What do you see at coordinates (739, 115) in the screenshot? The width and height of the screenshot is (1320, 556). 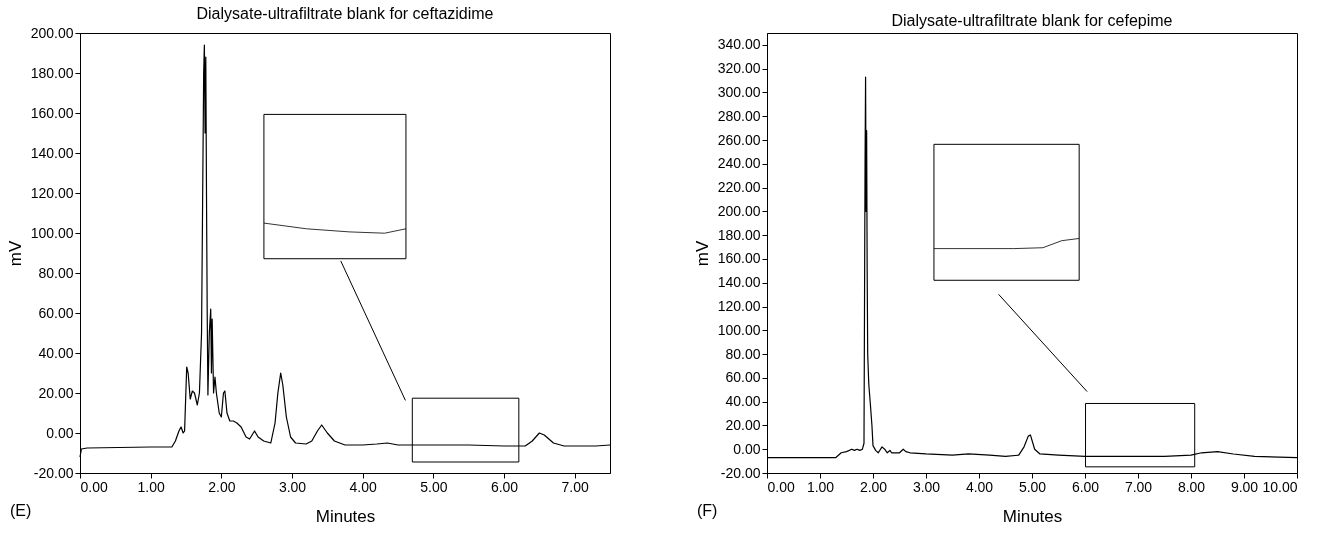 I see `y-tick-label: 280.00` at bounding box center [739, 115].